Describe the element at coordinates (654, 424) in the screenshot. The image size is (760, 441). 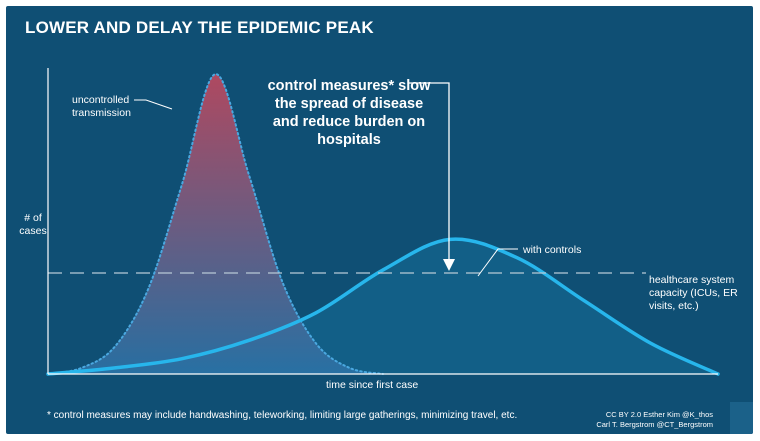
I see `credit-line: Carl T. Bergstrom @CT_Bergstrom` at that location.